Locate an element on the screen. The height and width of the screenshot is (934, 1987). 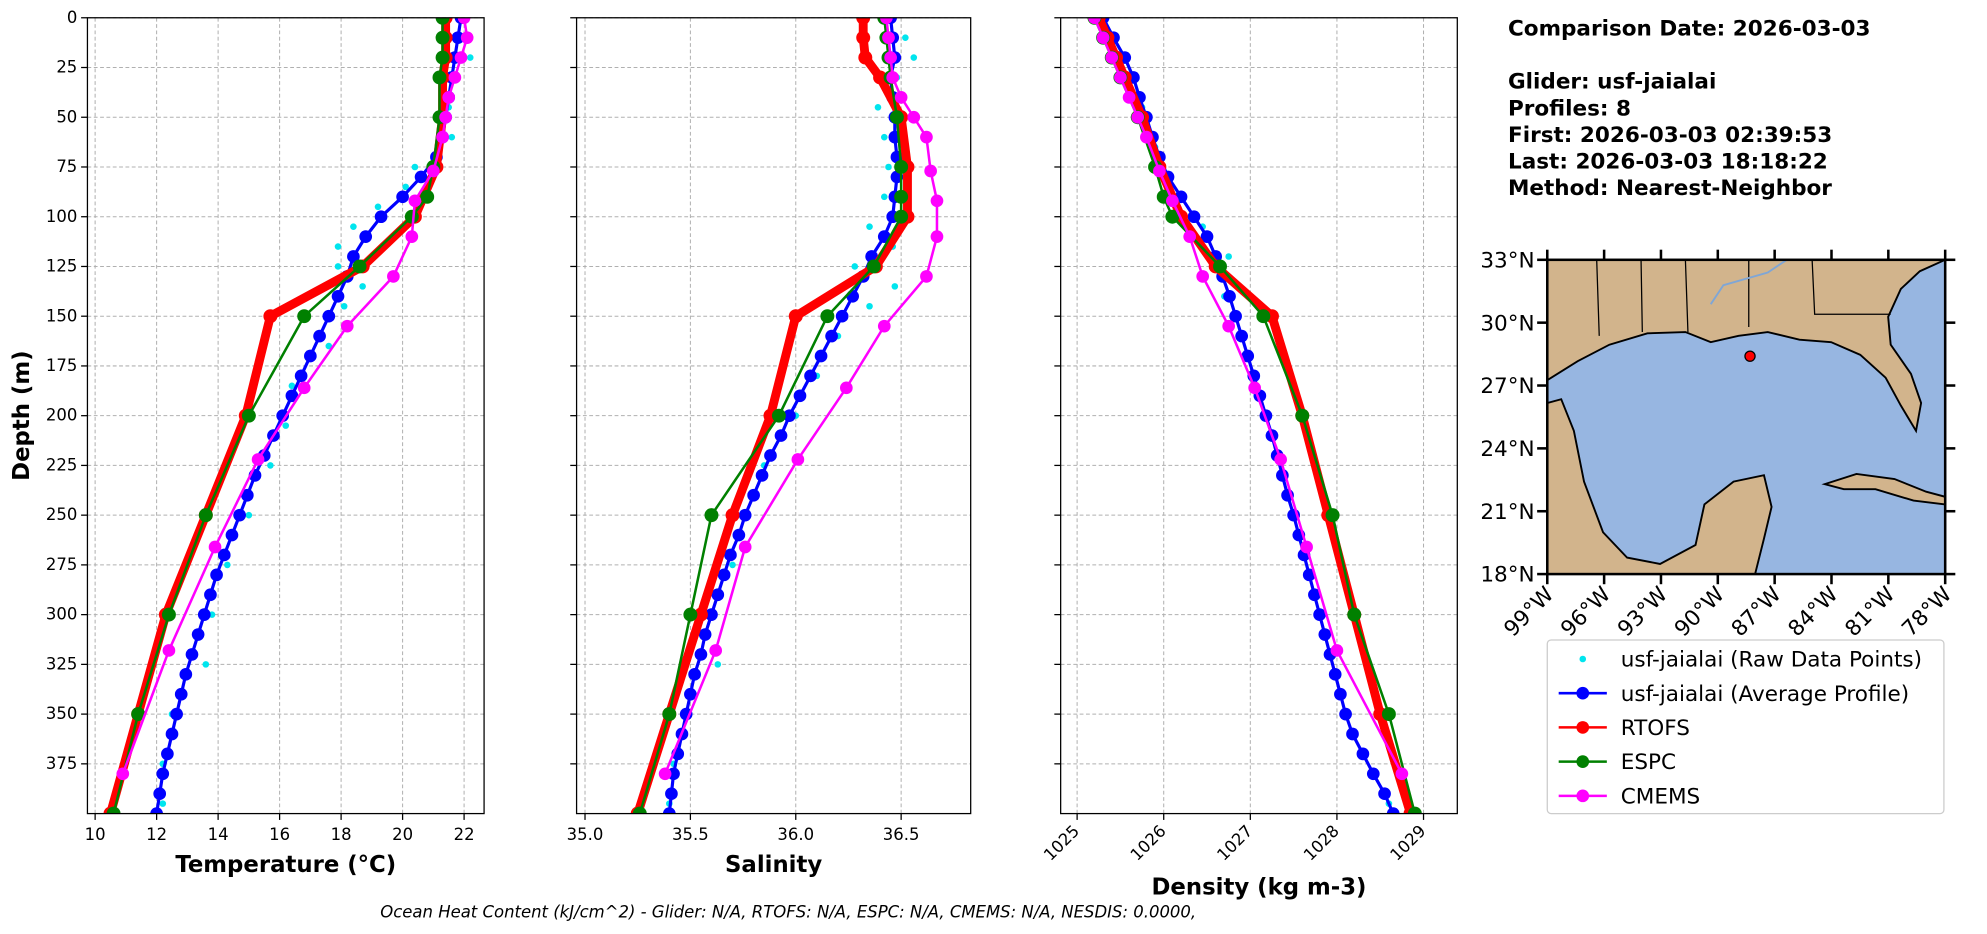
x-tick-label: 18 is located at coordinates (341, 834).